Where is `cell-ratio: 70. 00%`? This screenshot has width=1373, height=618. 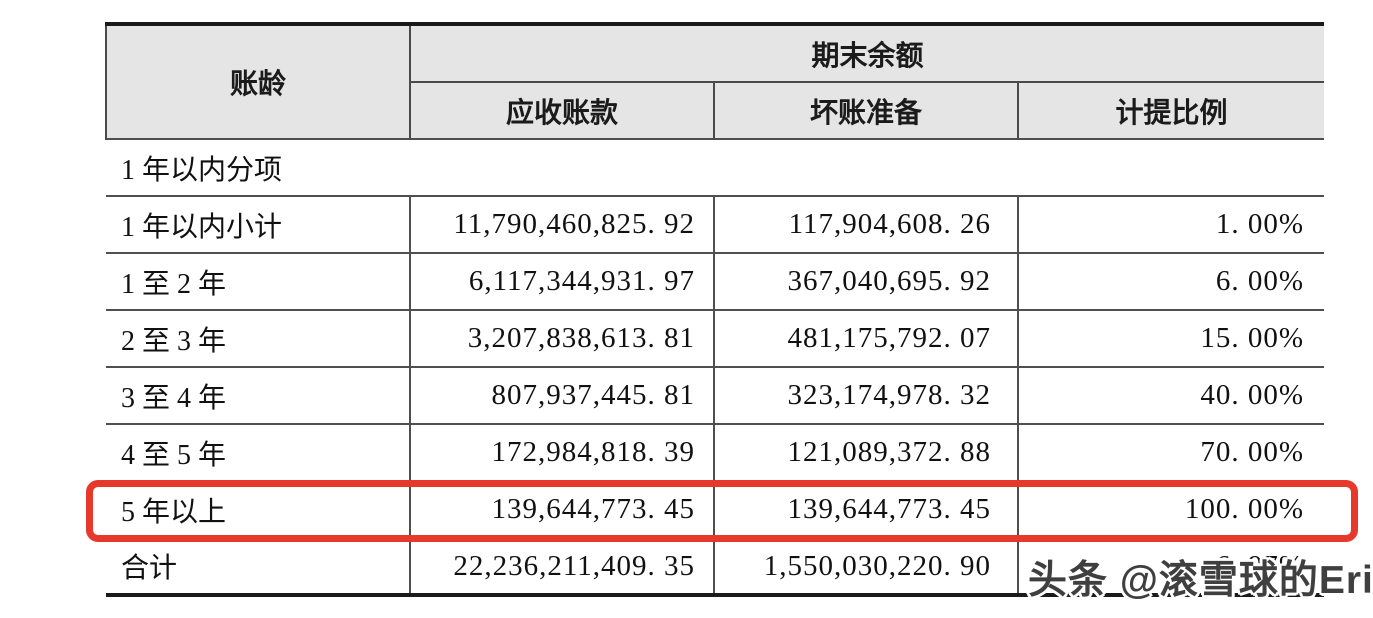
cell-ratio: 70. 00% is located at coordinates (1170, 452).